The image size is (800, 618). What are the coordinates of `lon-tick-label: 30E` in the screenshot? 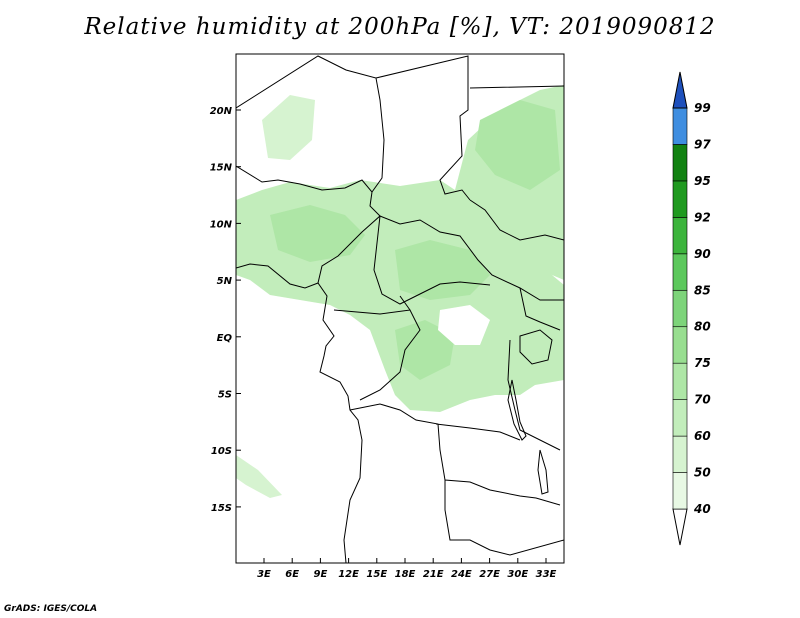 It's located at (517, 574).